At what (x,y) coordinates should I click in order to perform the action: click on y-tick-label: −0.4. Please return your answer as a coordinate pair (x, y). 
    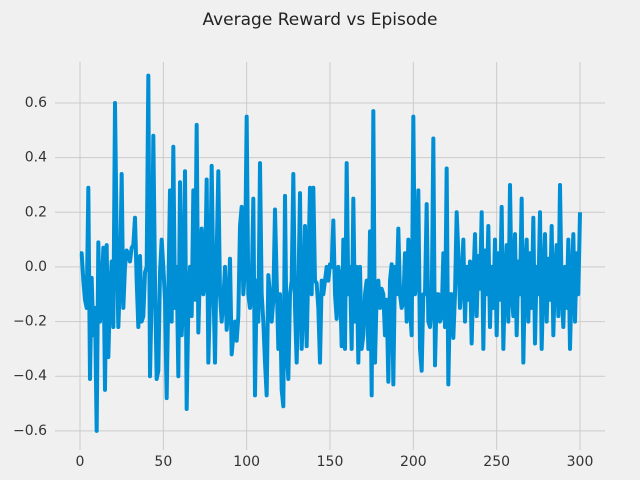
    Looking at the image, I should click on (30, 376).